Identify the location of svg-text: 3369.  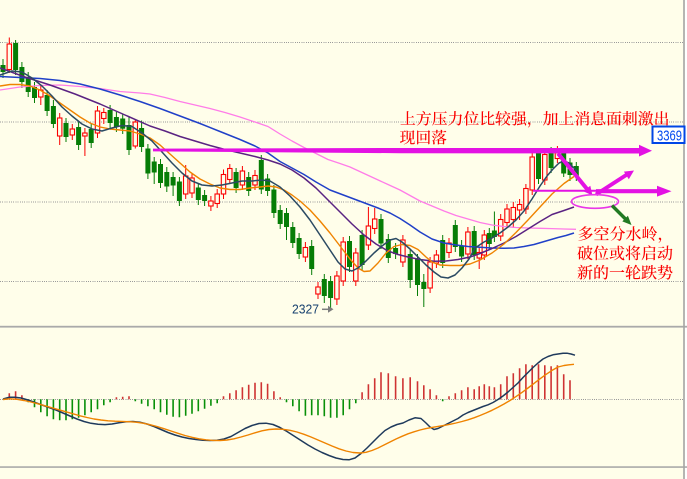
(669, 136).